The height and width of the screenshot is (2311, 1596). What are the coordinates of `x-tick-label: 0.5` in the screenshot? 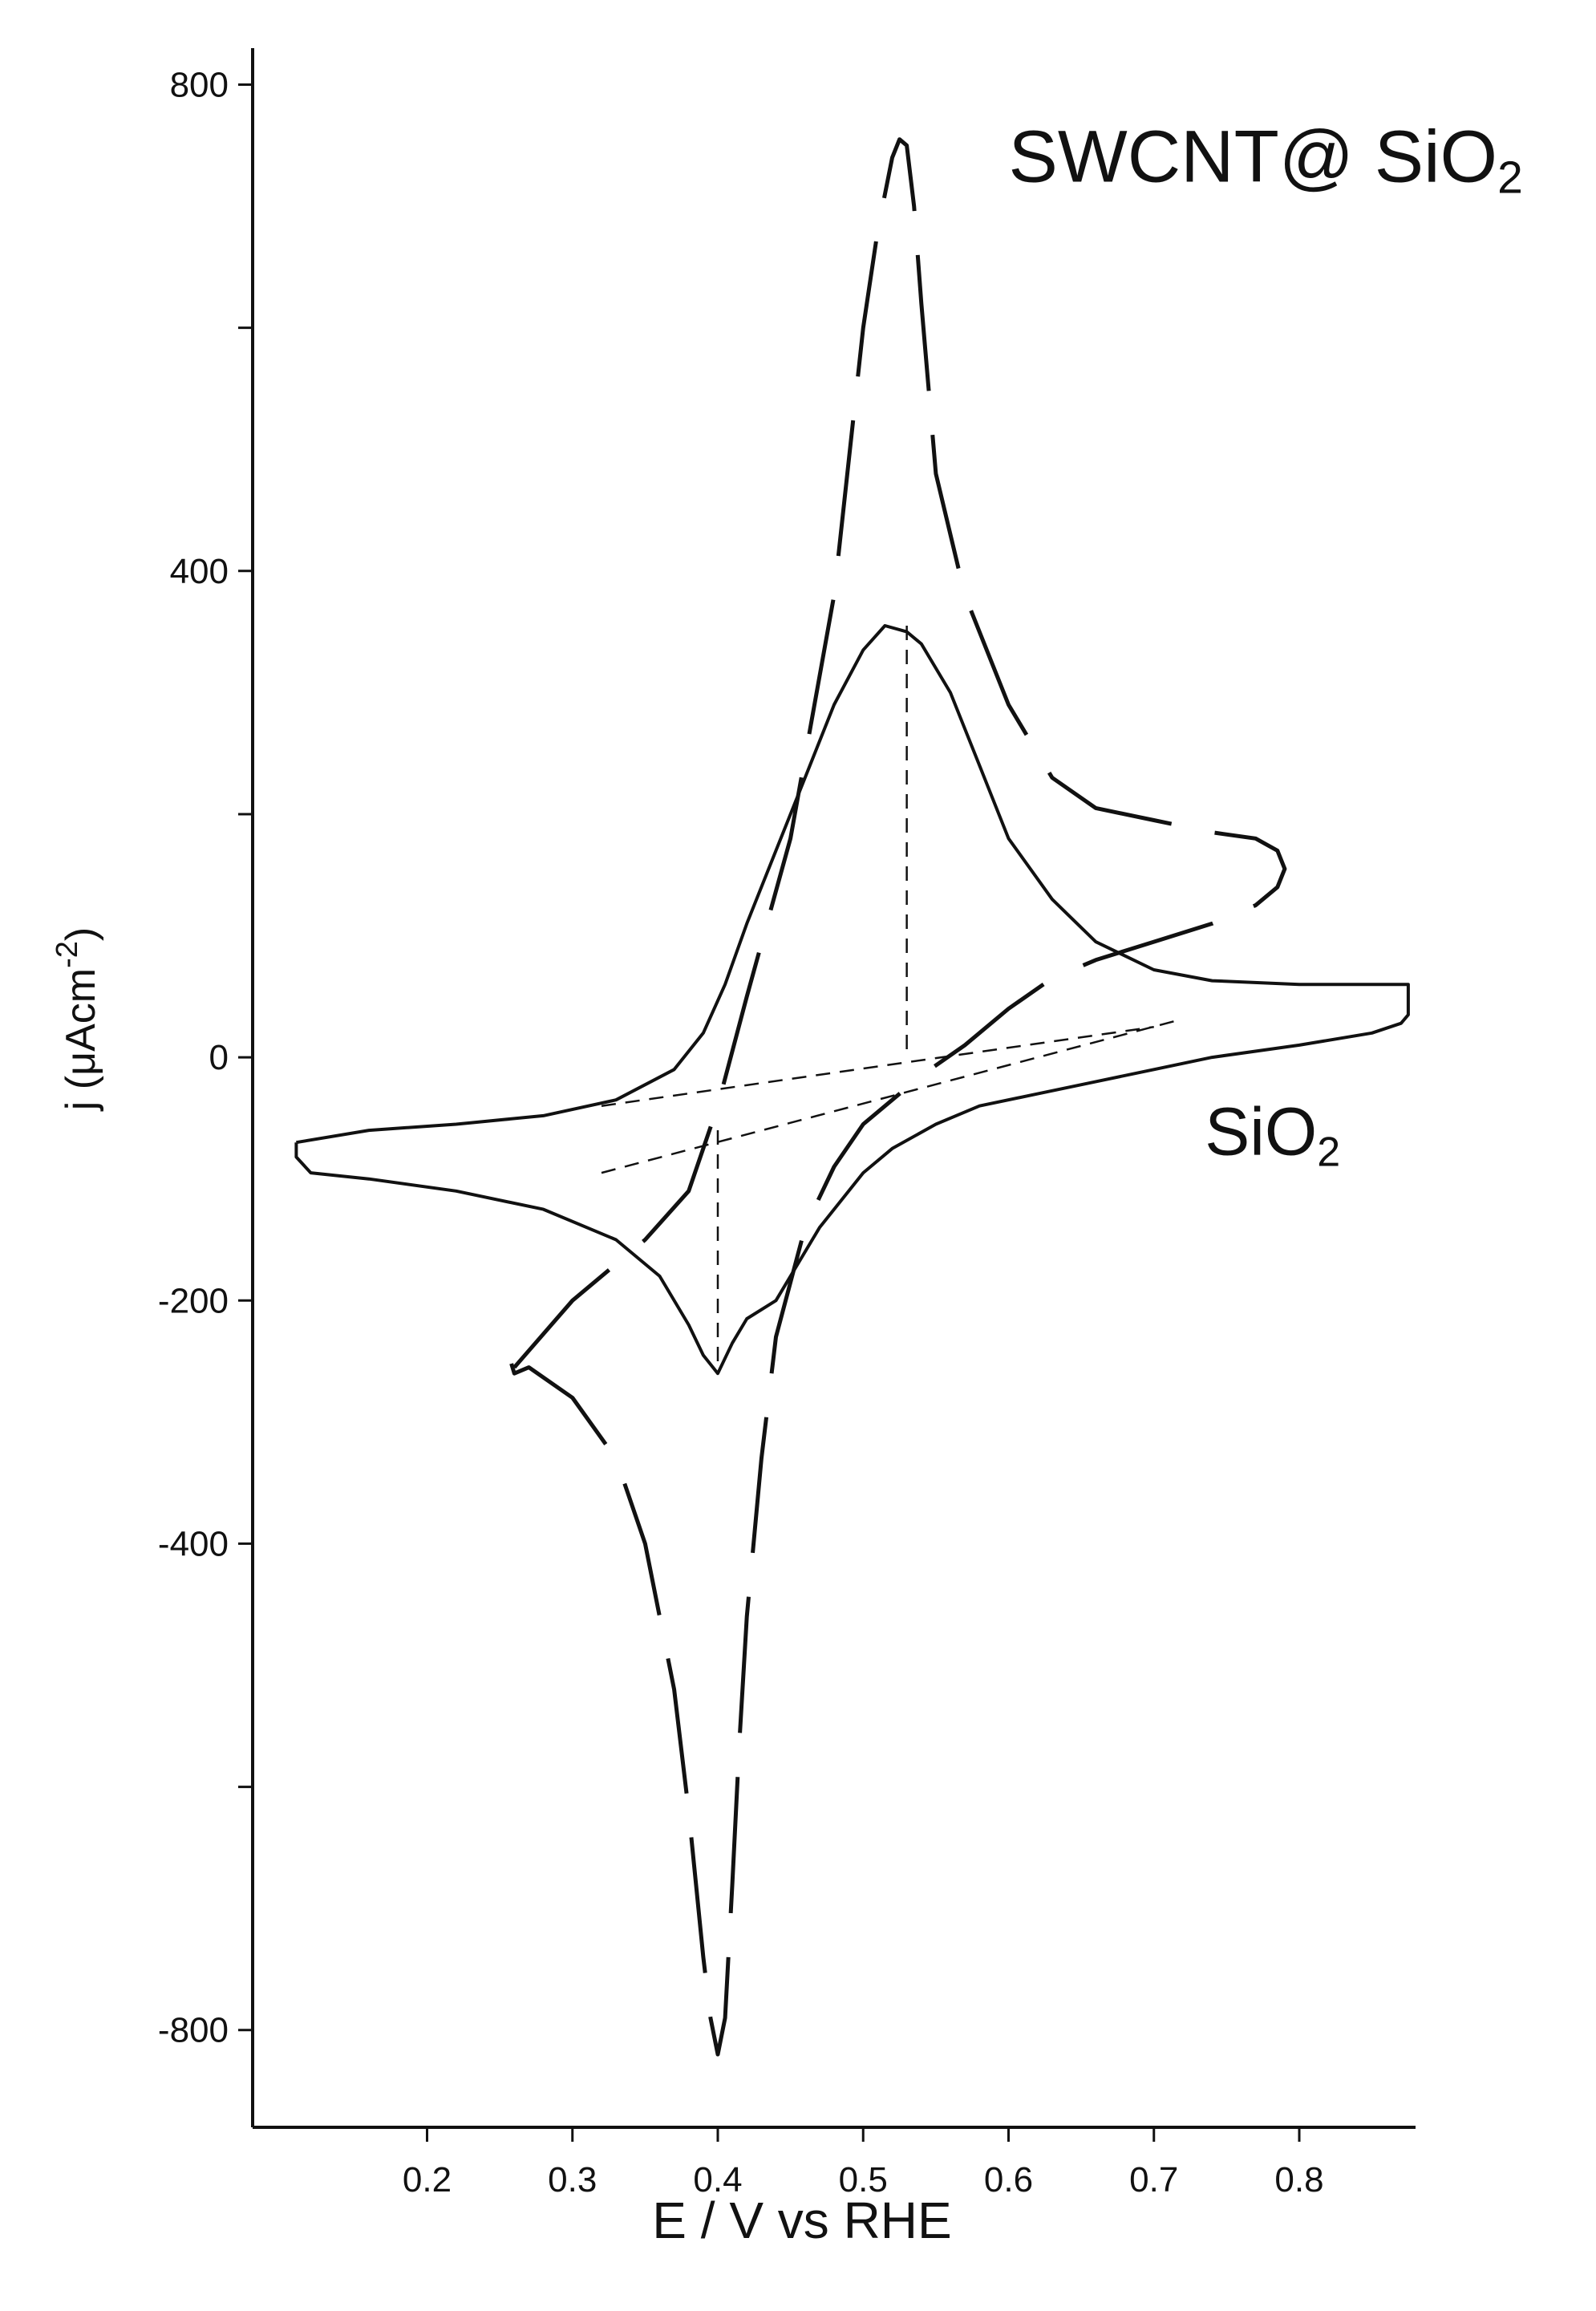 It's located at (863, 2180).